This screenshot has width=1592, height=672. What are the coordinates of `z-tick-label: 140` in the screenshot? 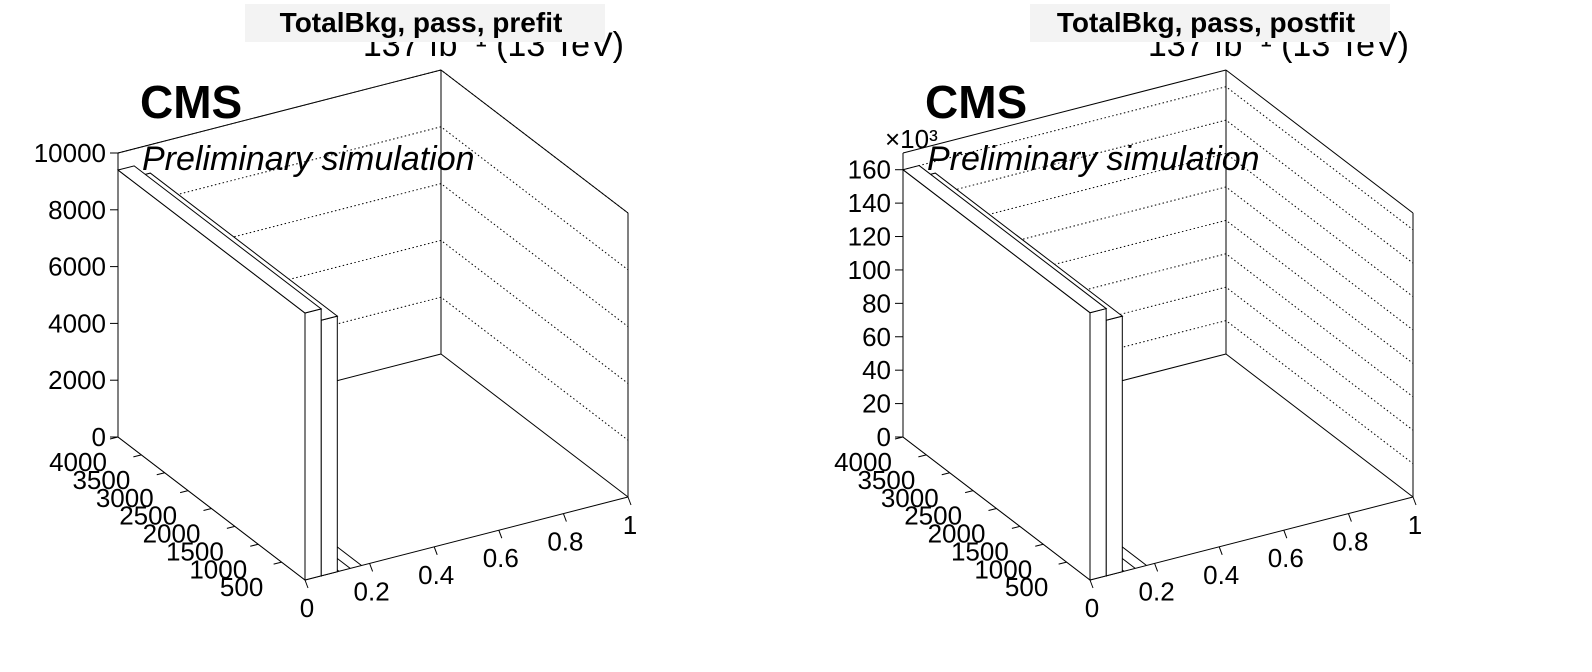 It's located at (869, 203).